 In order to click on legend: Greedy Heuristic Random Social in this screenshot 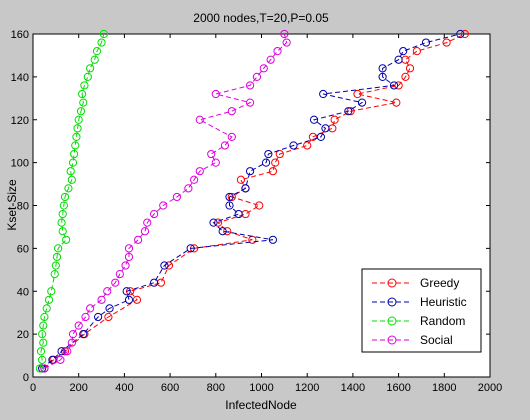, I will do `click(421, 310)`.